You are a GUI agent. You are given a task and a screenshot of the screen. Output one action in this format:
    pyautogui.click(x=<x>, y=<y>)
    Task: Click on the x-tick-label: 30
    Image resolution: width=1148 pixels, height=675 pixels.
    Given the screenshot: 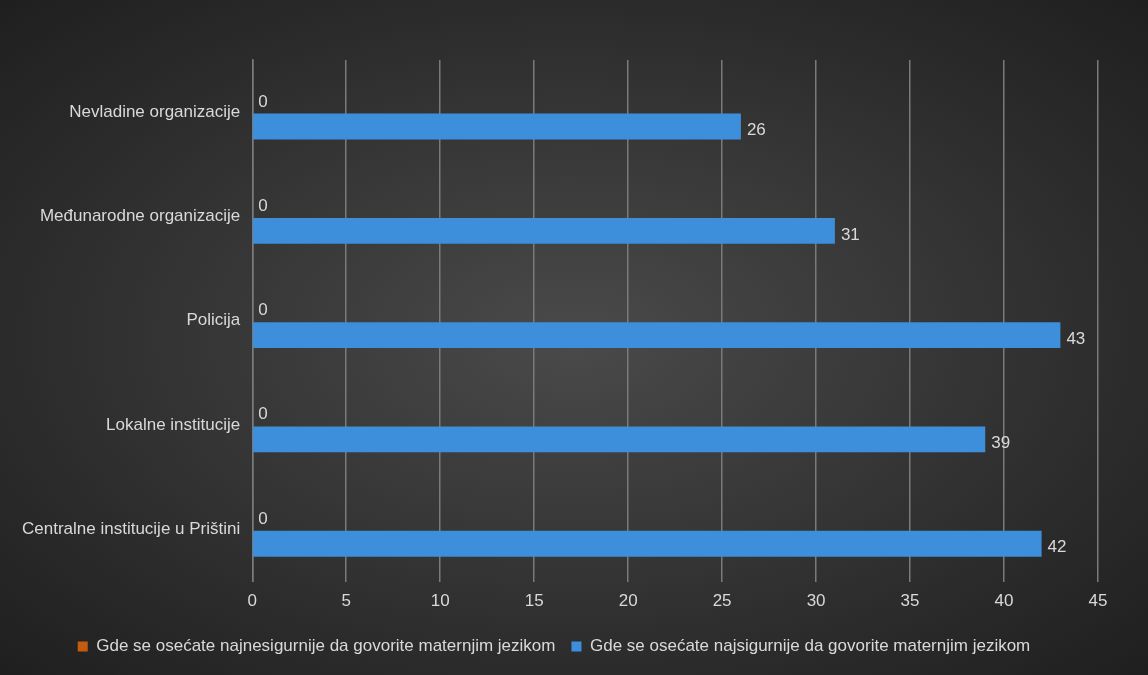 What is the action you would take?
    pyautogui.click(x=816, y=601)
    